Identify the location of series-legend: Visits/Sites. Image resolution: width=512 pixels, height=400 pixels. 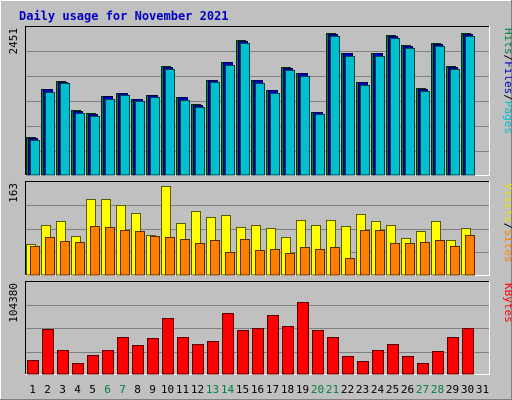
(507, 223).